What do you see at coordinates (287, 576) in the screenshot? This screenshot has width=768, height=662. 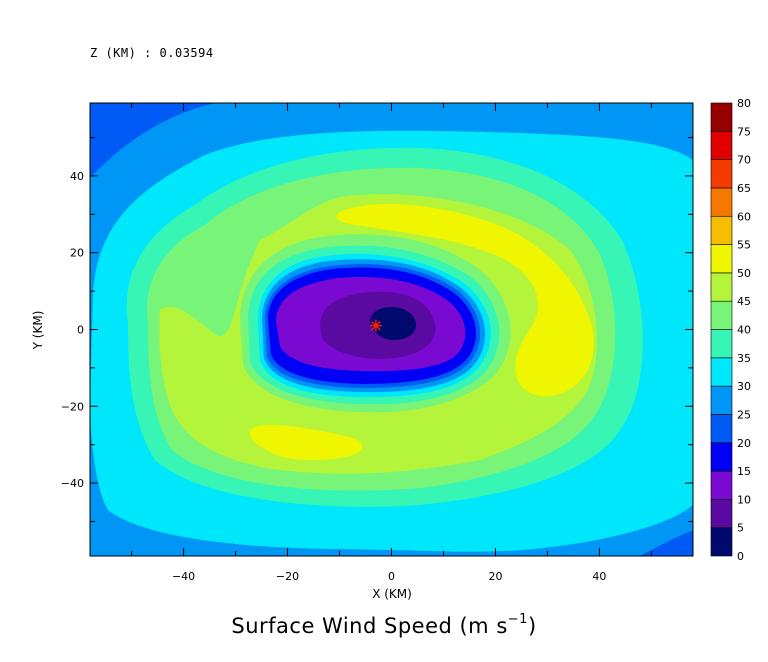 I see `x-tick-label: −20` at bounding box center [287, 576].